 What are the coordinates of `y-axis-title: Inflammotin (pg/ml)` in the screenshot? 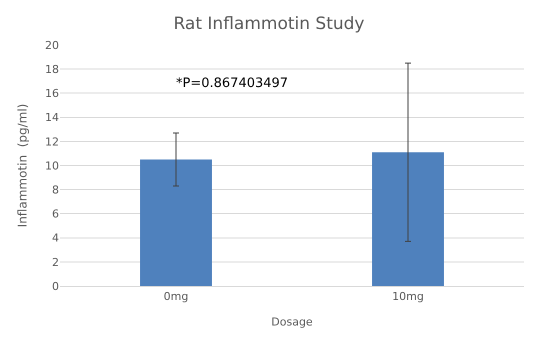 It's located at (22, 166).